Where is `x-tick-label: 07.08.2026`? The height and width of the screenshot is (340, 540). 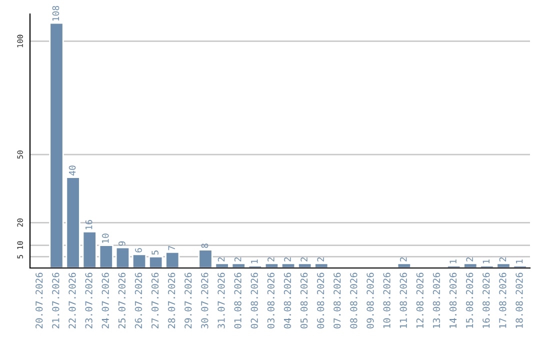 x-tick-label: 07.08.2026 is located at coordinates (337, 300).